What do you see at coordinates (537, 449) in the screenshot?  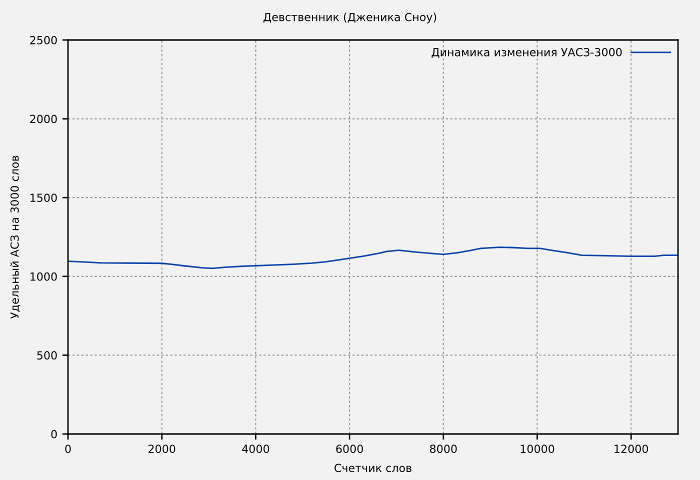 I see `x-tick-label: 10000` at bounding box center [537, 449].